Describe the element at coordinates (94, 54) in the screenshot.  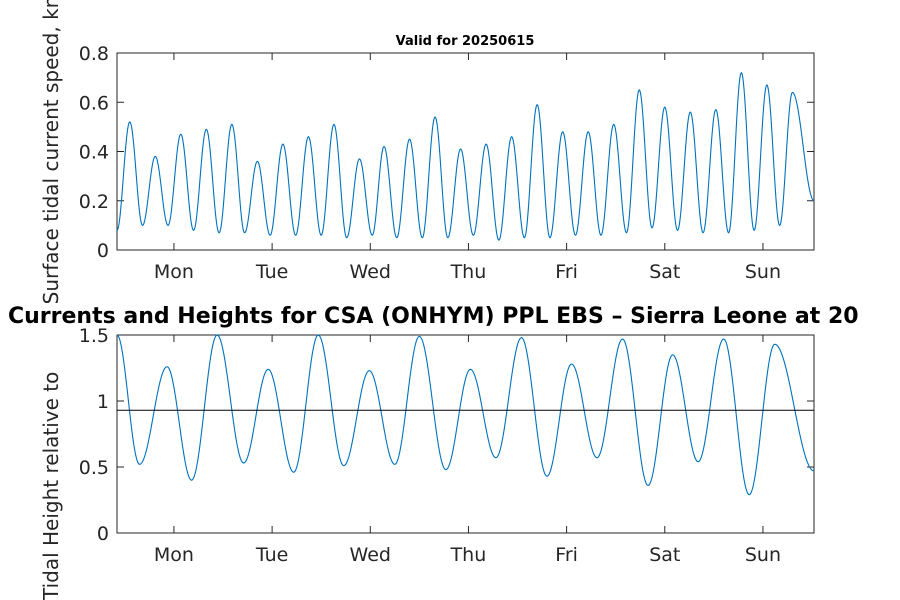
I see `ytick-label: 0.8` at that location.